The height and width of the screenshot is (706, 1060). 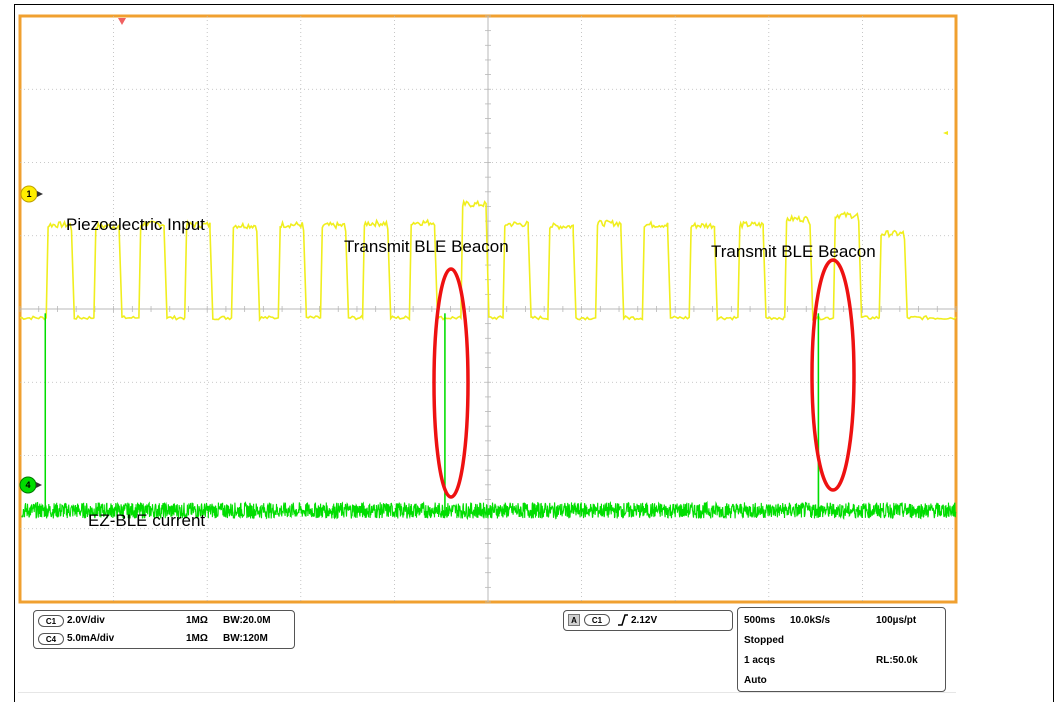 What do you see at coordinates (793, 251) in the screenshot?
I see `ble-beacon-label-2: Transmit BLE Beacon` at bounding box center [793, 251].